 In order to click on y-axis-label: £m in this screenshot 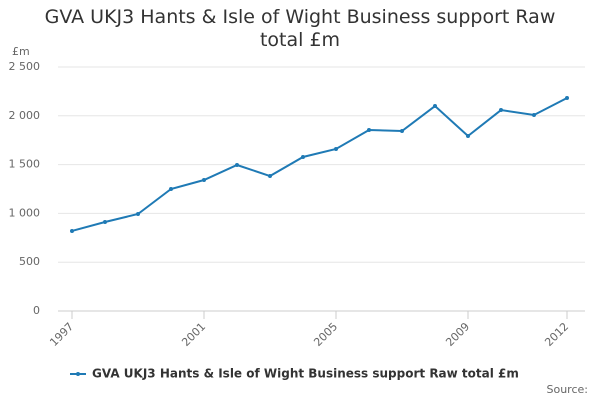, I will do `click(21, 51)`.